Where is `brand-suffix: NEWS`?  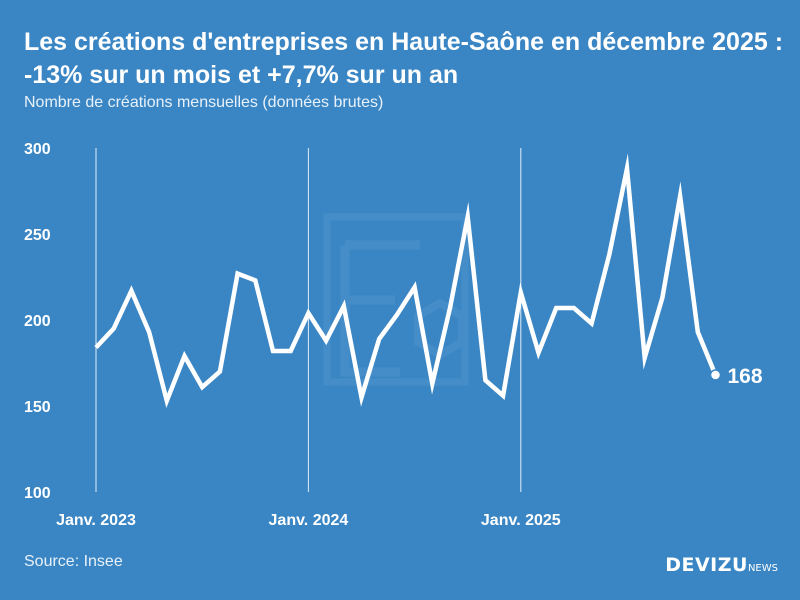
brand-suffix: NEWS is located at coordinates (762, 568).